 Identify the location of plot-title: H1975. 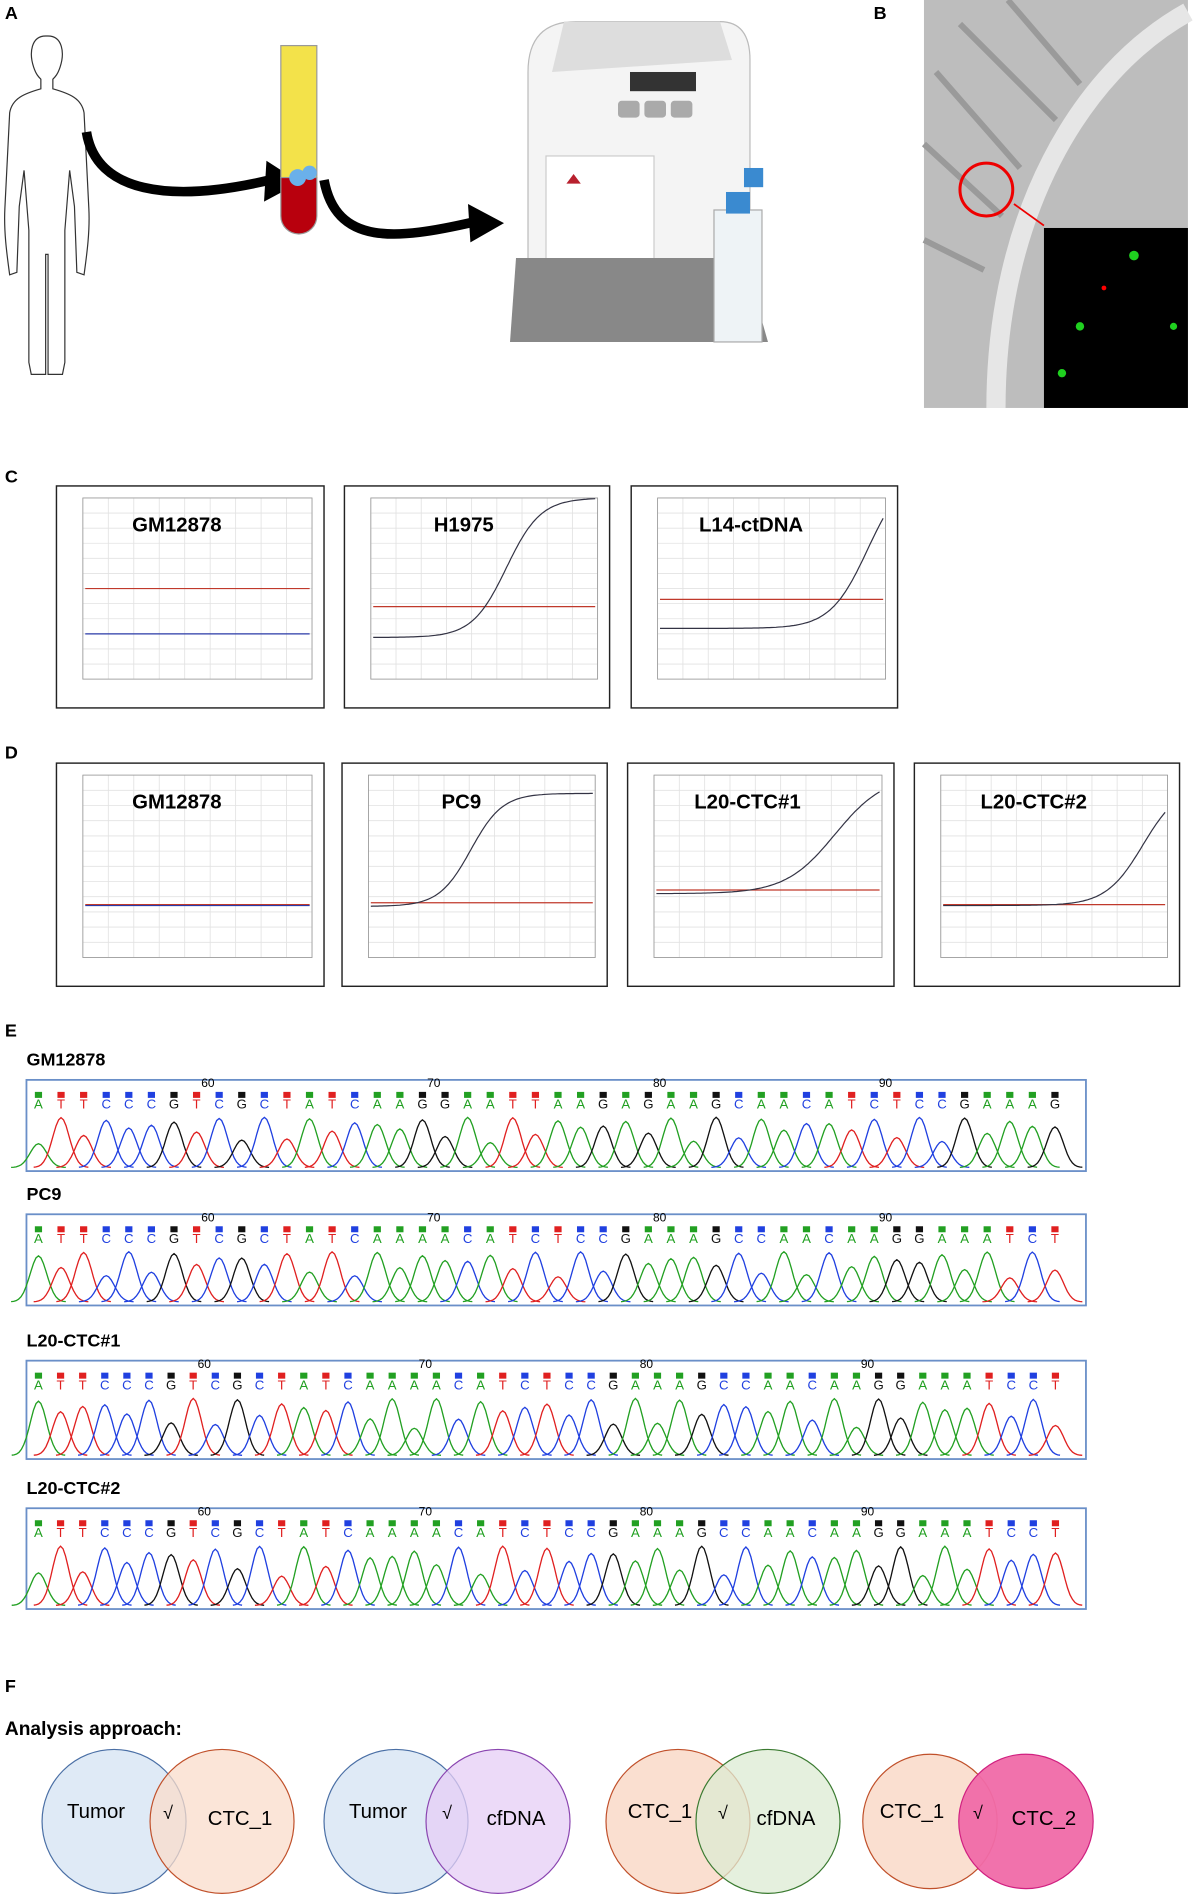
(464, 526).